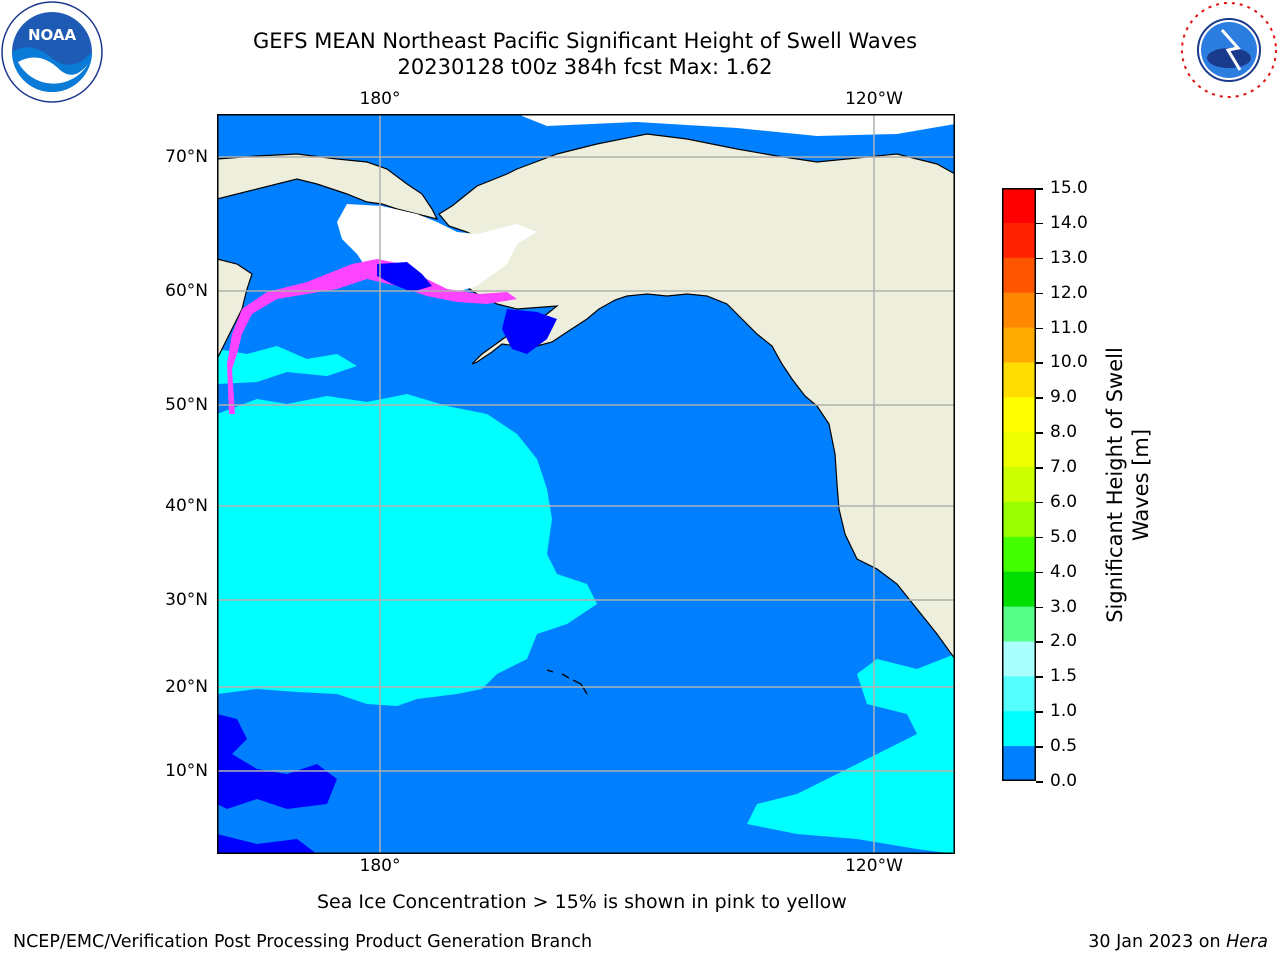 The width and height of the screenshot is (1280, 960). What do you see at coordinates (1064, 676) in the screenshot?
I see `colorbar-tick-label: 1.5` at bounding box center [1064, 676].